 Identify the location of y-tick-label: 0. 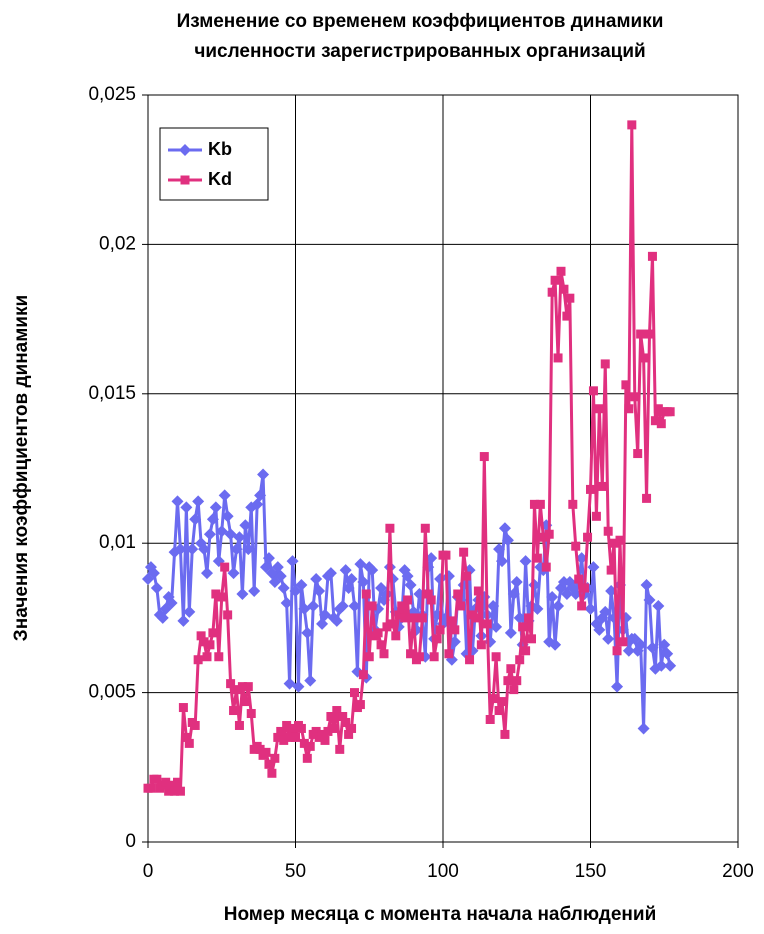
(130, 841).